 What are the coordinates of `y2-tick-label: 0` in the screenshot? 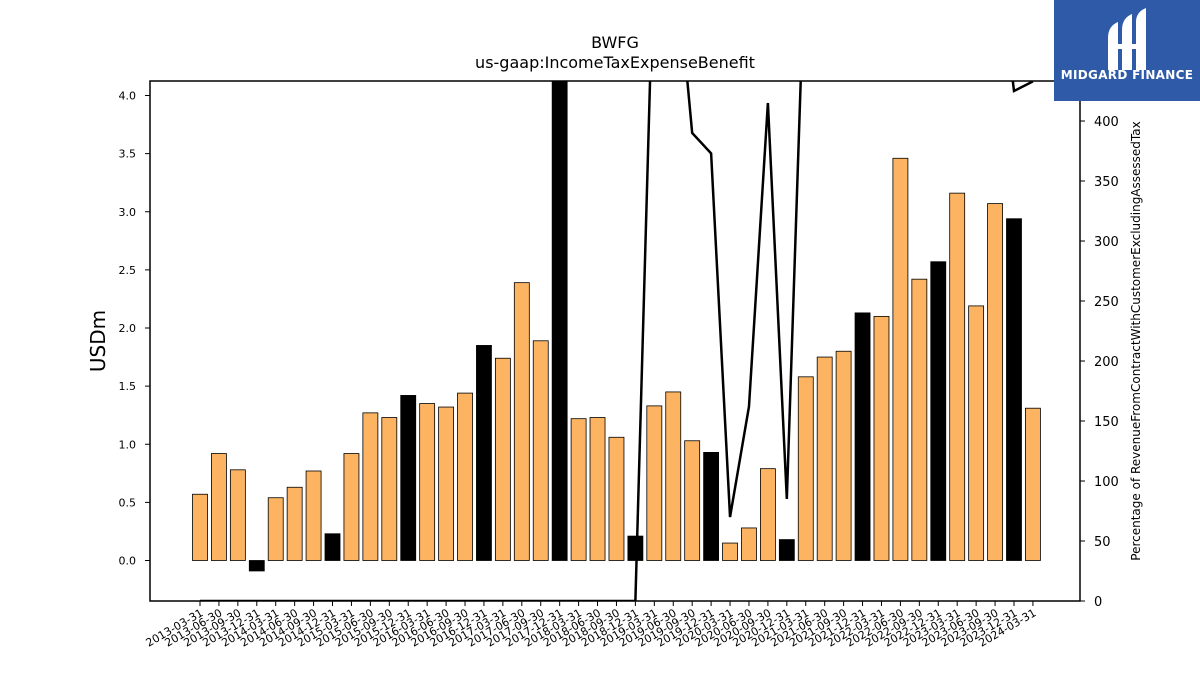 It's located at (1098, 602).